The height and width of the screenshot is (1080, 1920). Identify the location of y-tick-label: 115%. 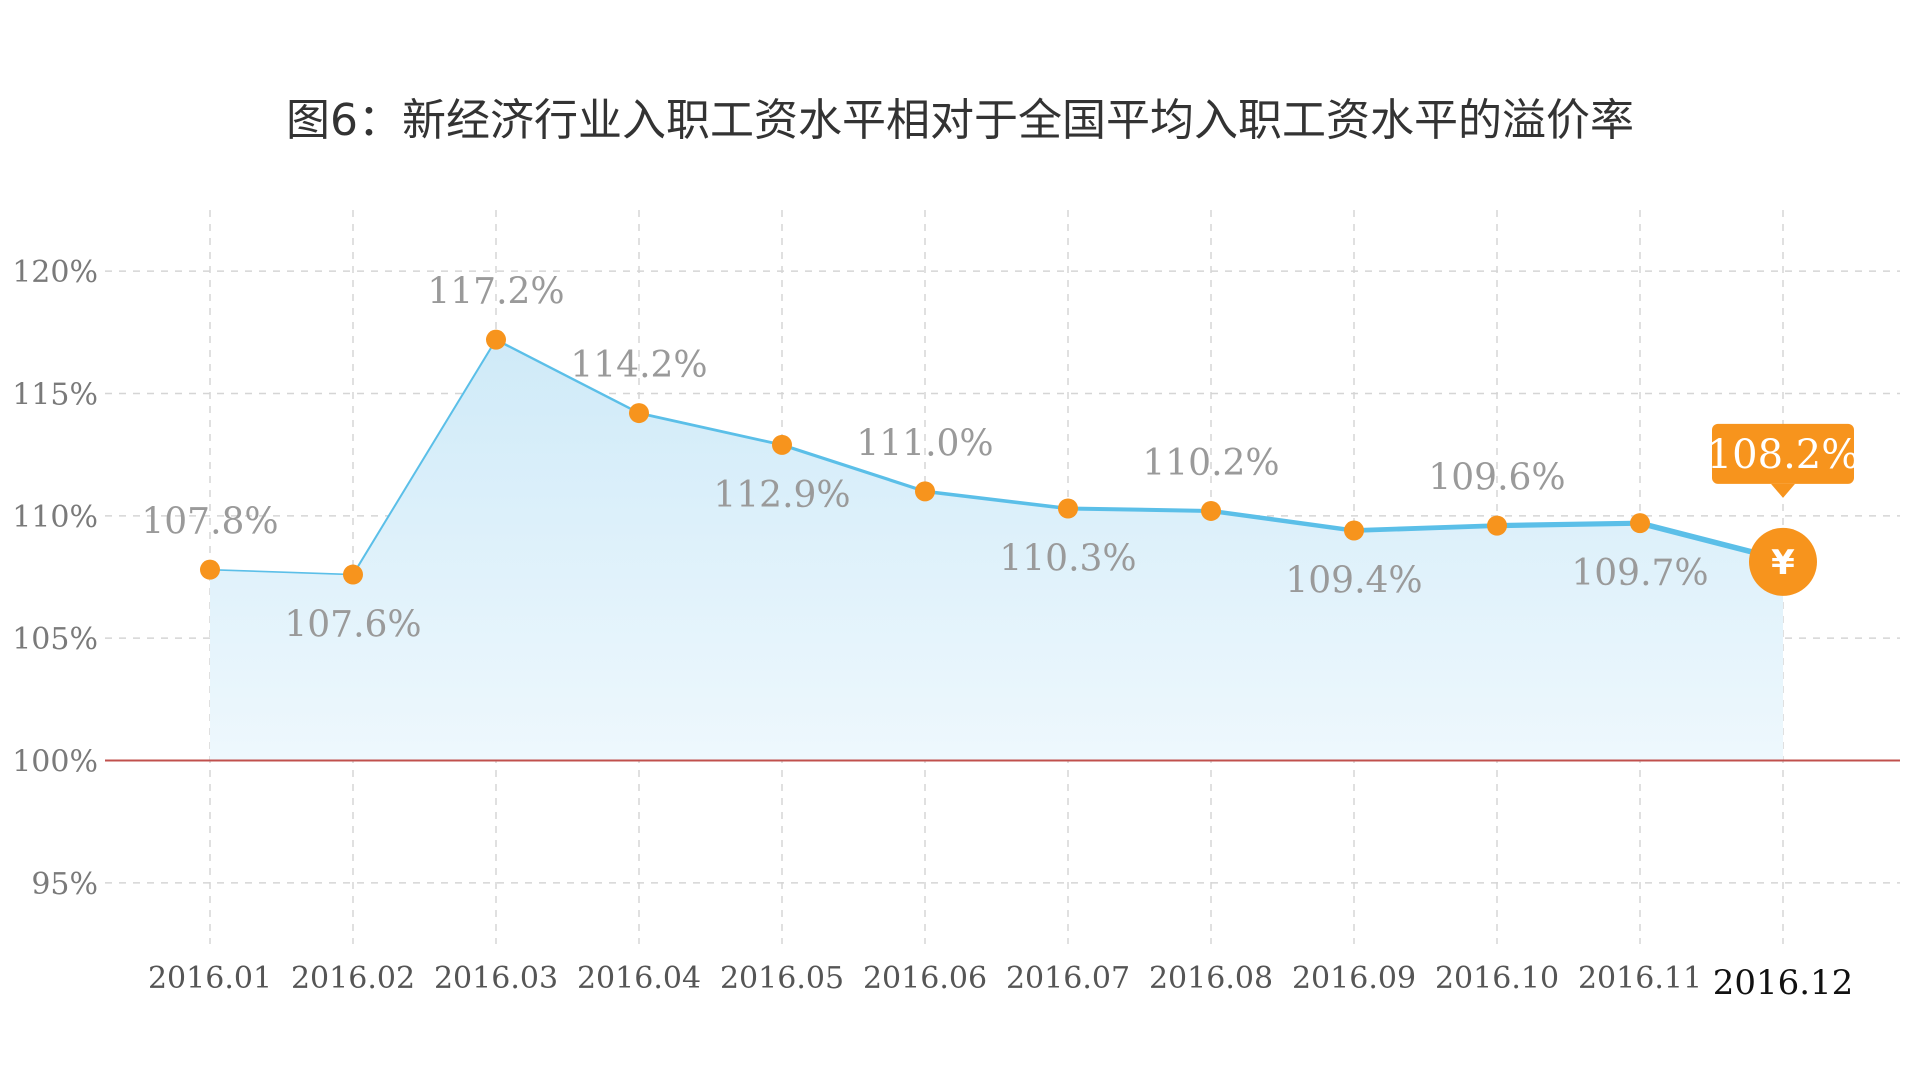
(55, 395).